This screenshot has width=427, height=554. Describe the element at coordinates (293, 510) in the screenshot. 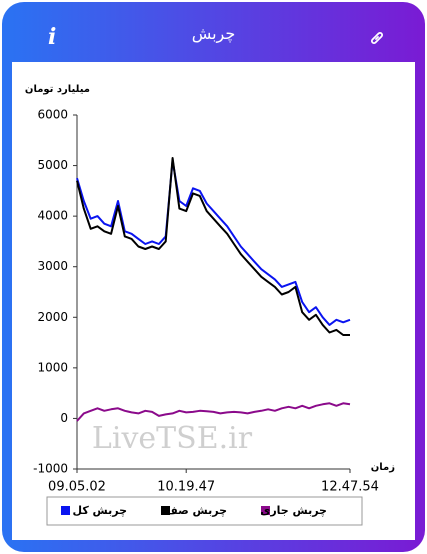

I see `legend-label: چربش جاری` at that location.